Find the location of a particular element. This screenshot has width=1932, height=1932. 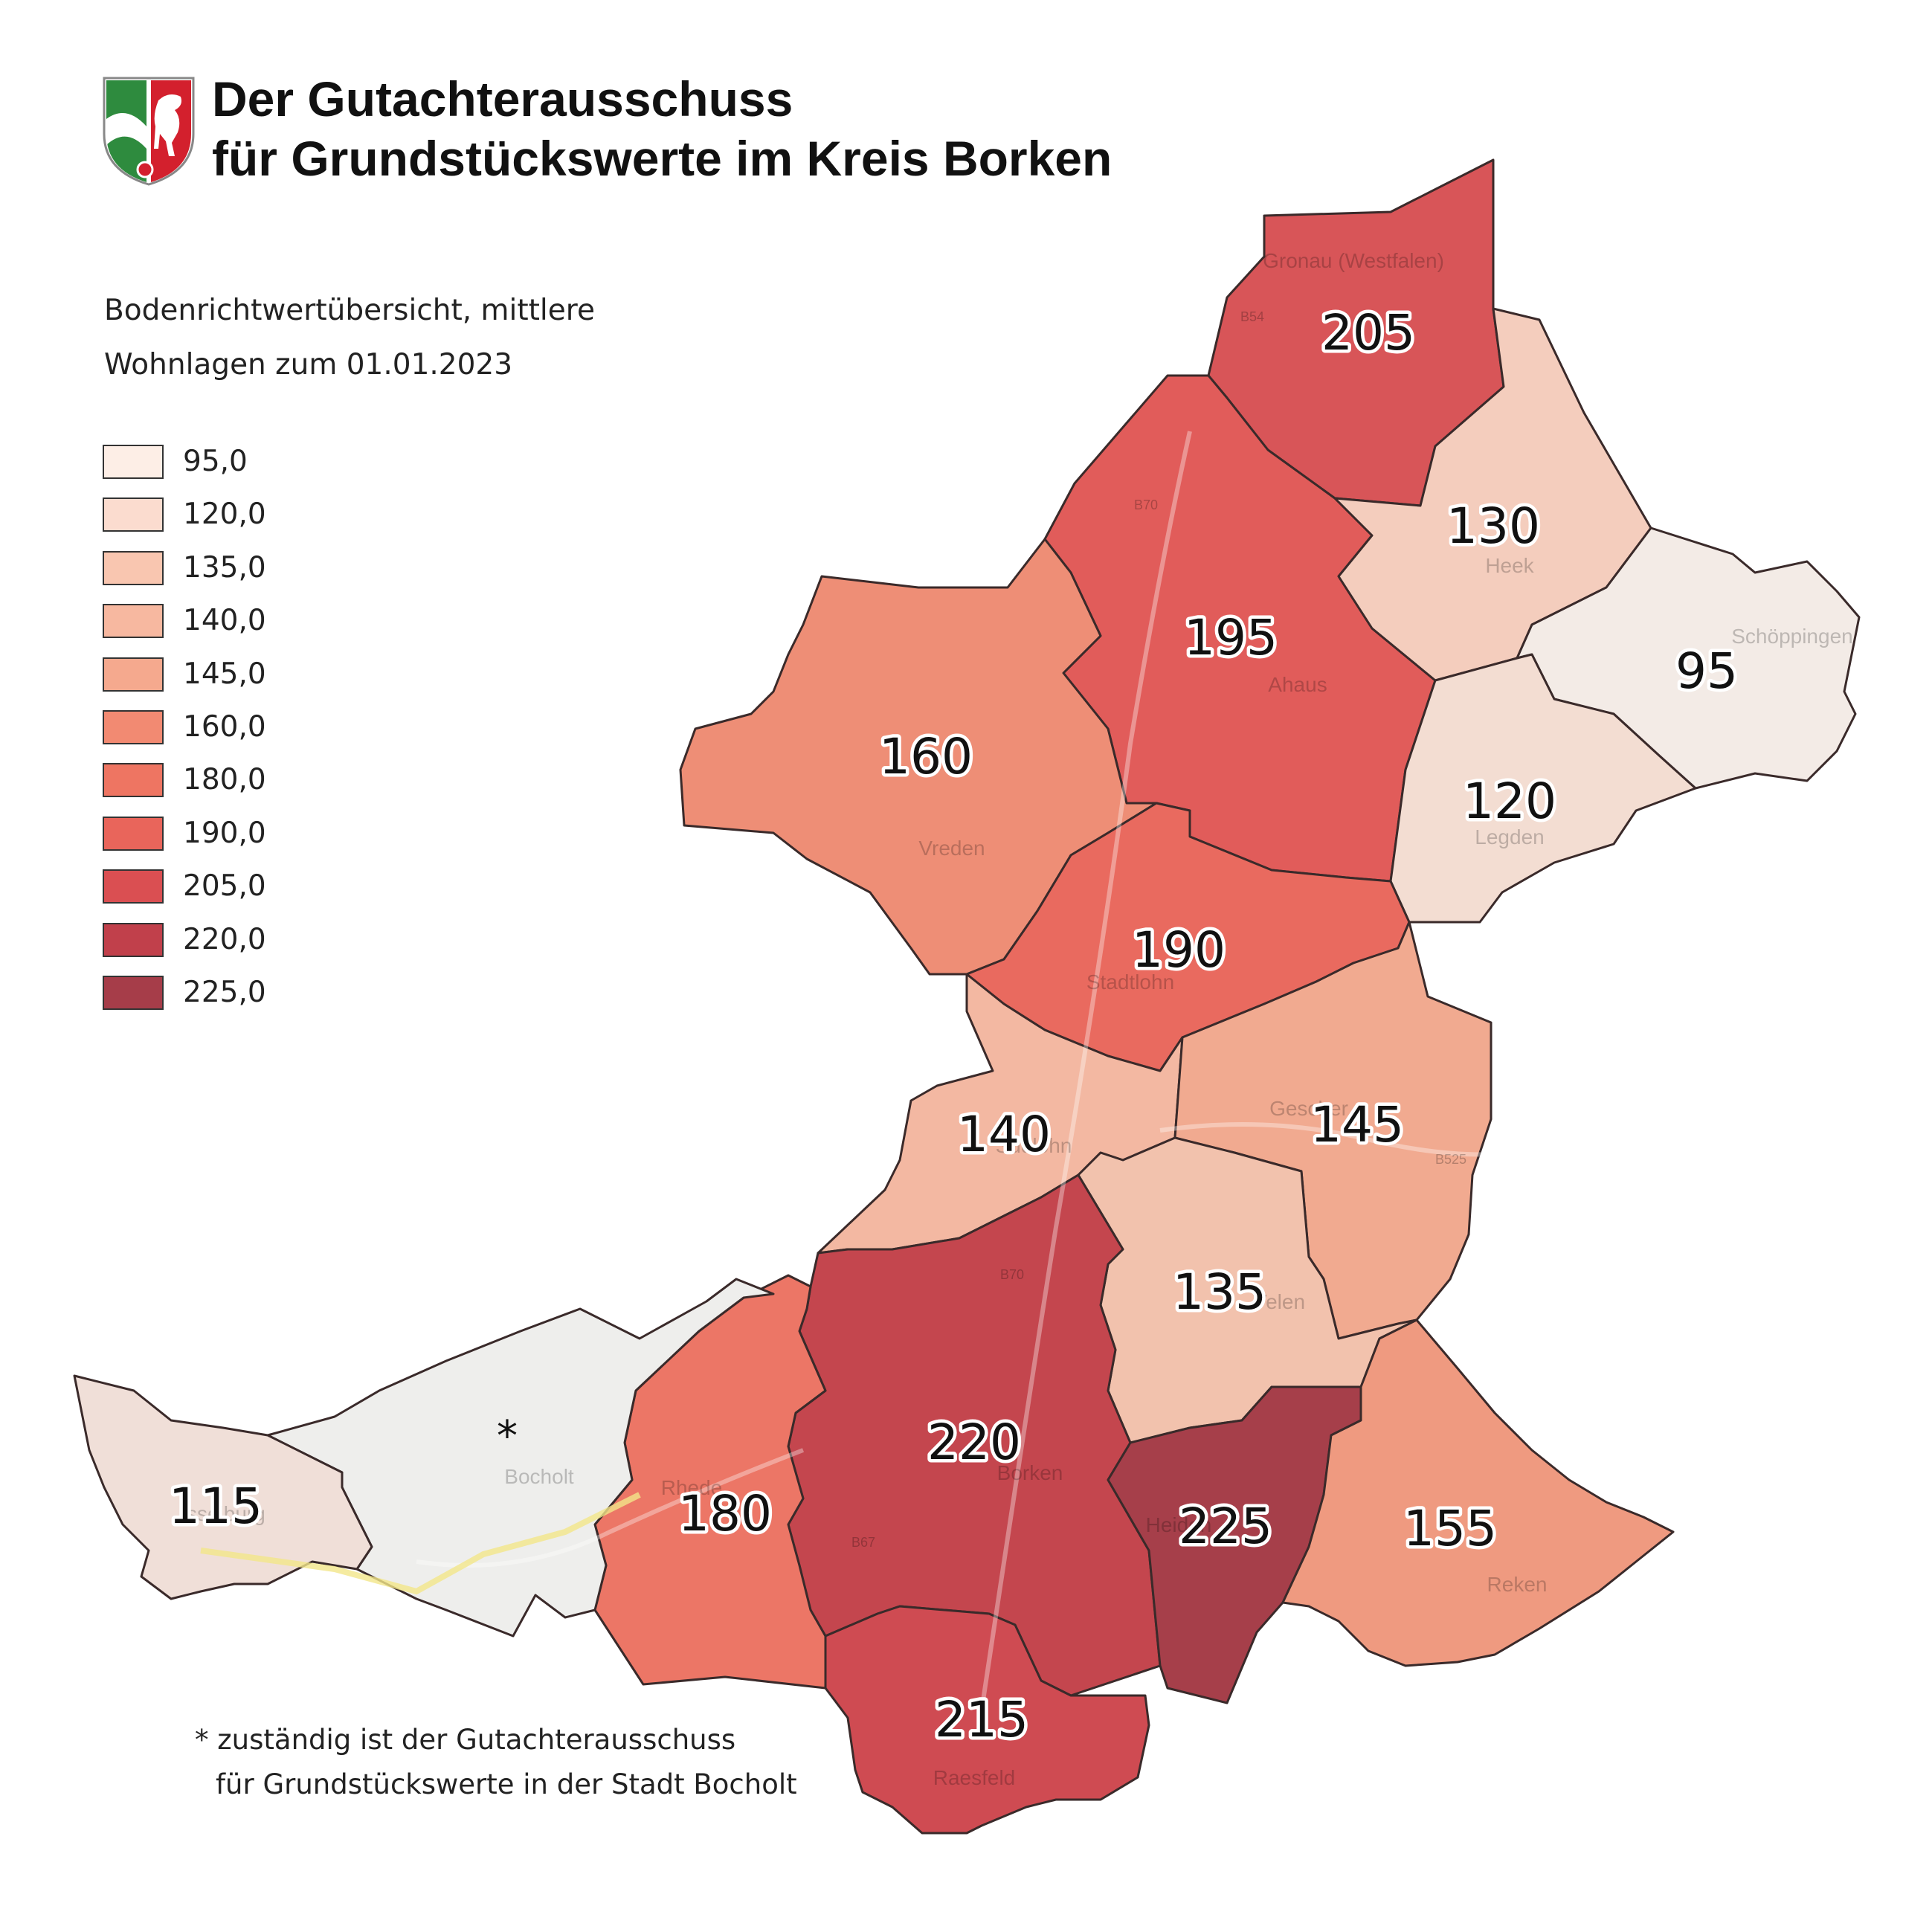

nrw-crest-logo is located at coordinates (149, 131).